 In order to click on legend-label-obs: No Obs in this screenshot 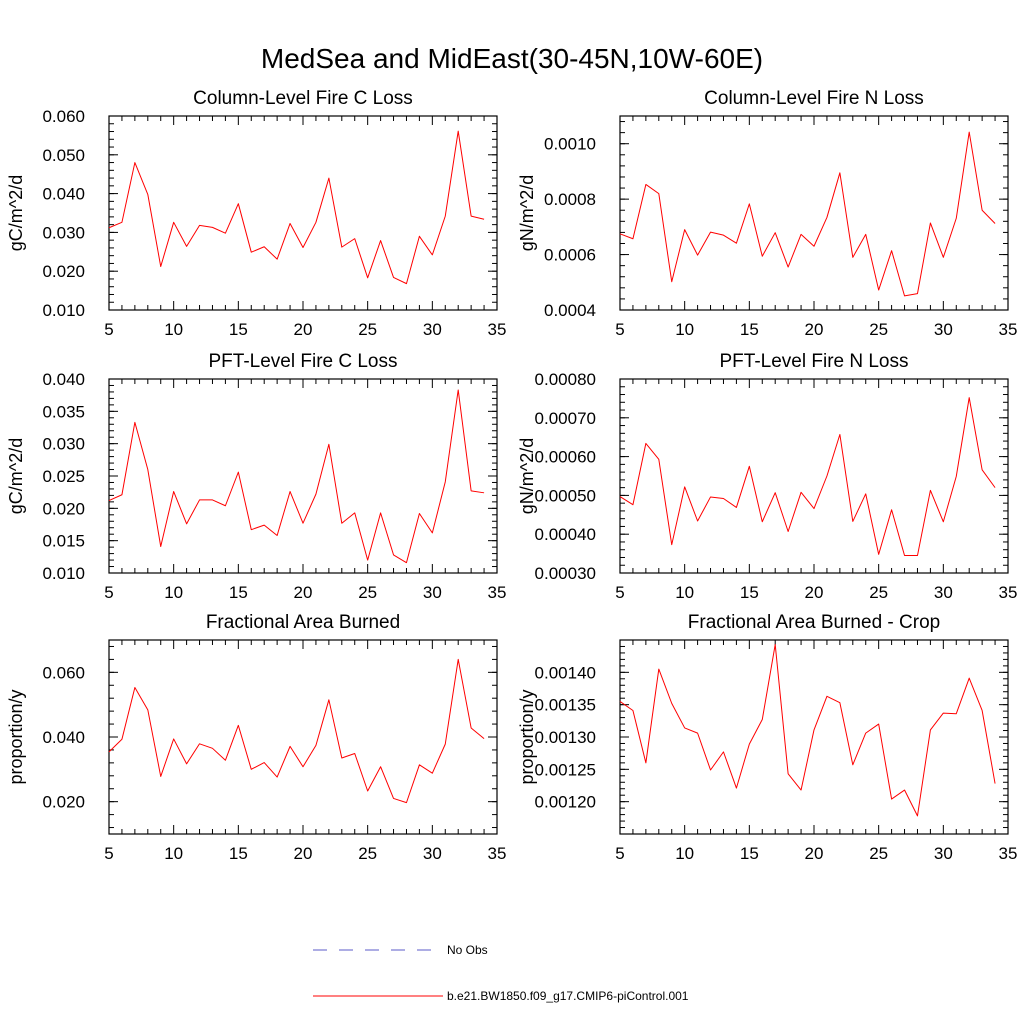, I will do `click(467, 950)`.